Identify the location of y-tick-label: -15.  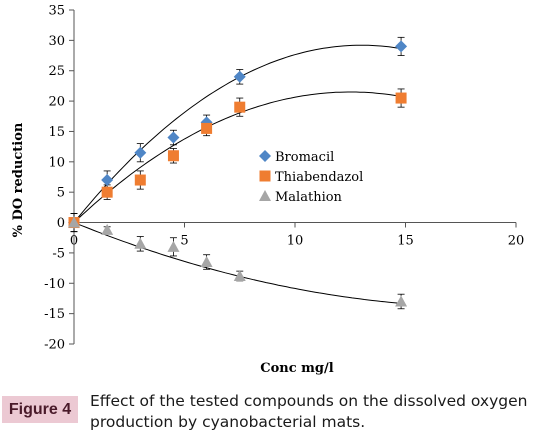
(54, 314).